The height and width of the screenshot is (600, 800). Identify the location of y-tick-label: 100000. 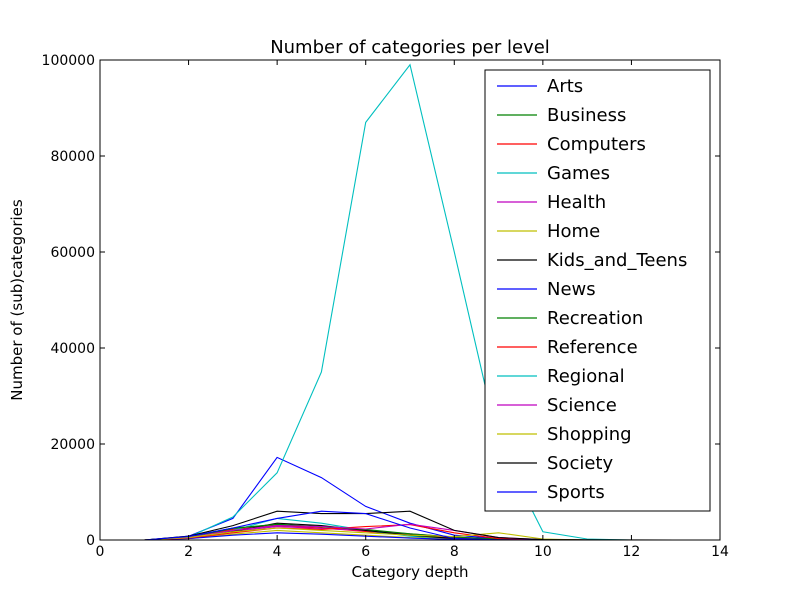
(68, 61).